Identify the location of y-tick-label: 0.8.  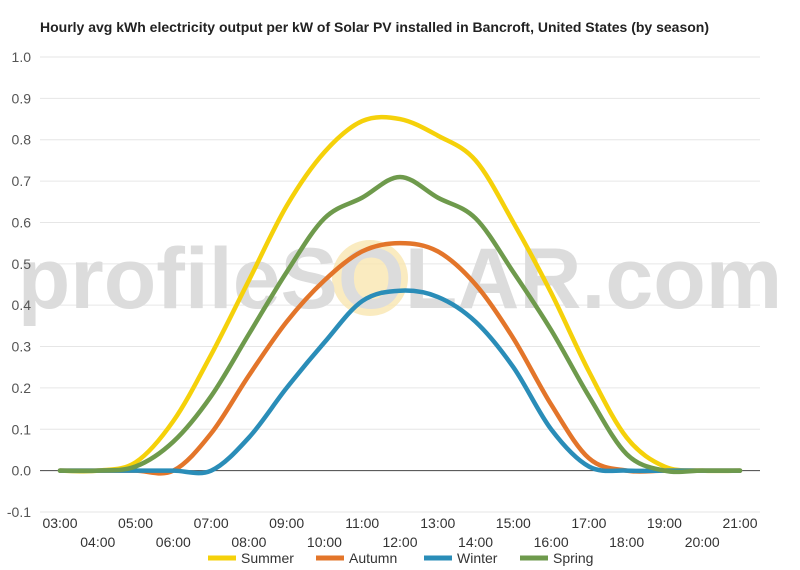
(22, 140).